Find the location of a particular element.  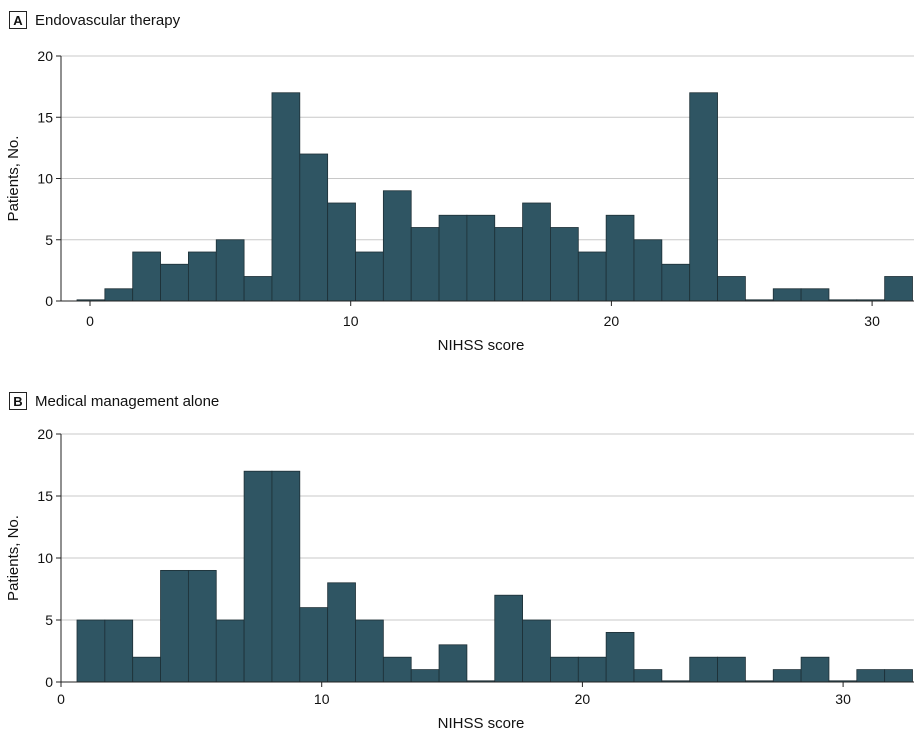

panel-a-letter: A is located at coordinates (18, 20).